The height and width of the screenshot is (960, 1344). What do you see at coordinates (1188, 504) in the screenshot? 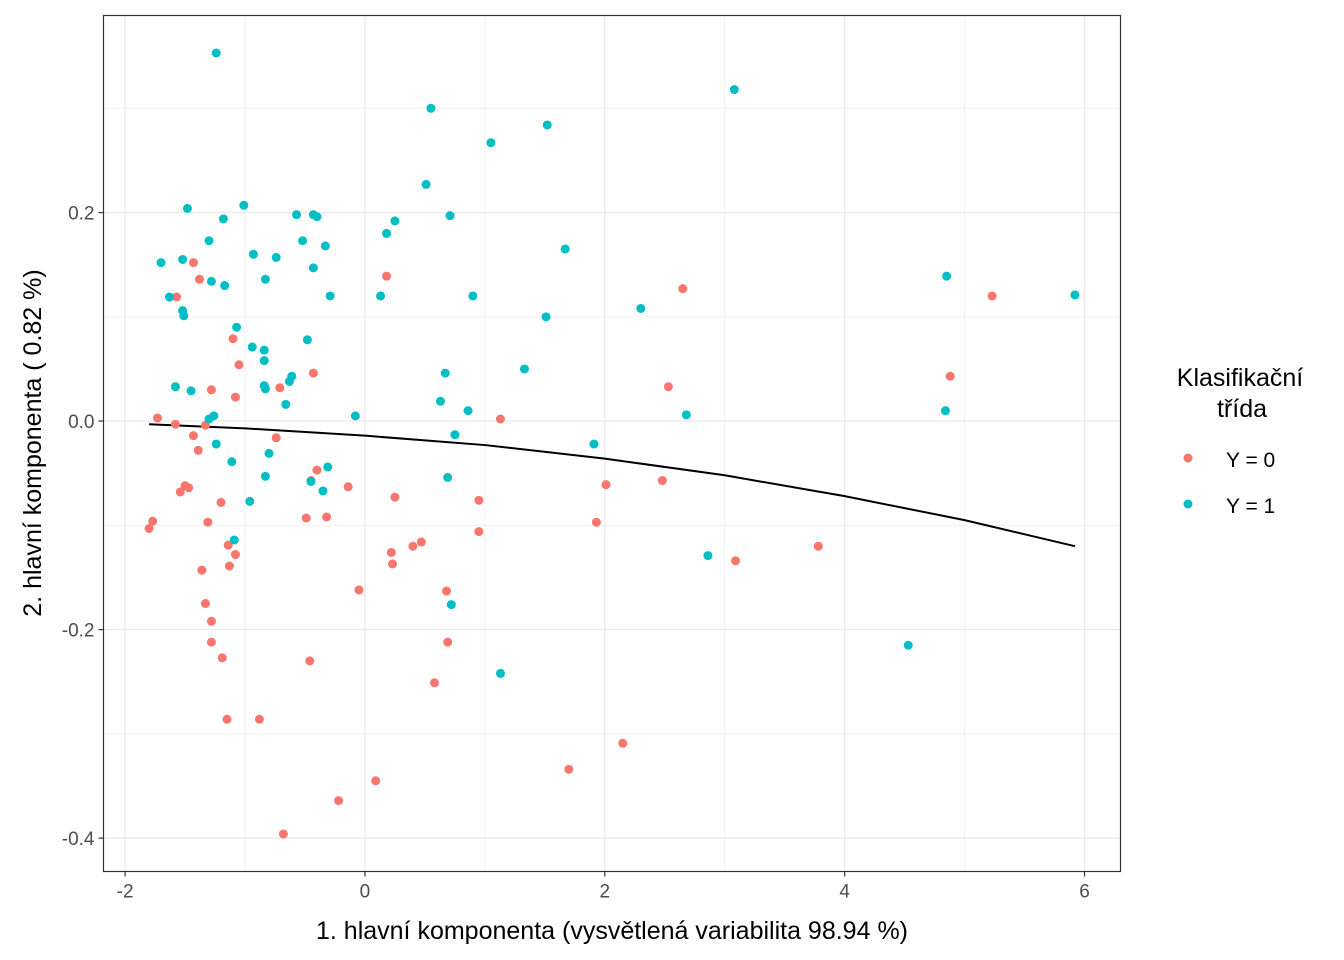
I see `legend-key-y1` at bounding box center [1188, 504].